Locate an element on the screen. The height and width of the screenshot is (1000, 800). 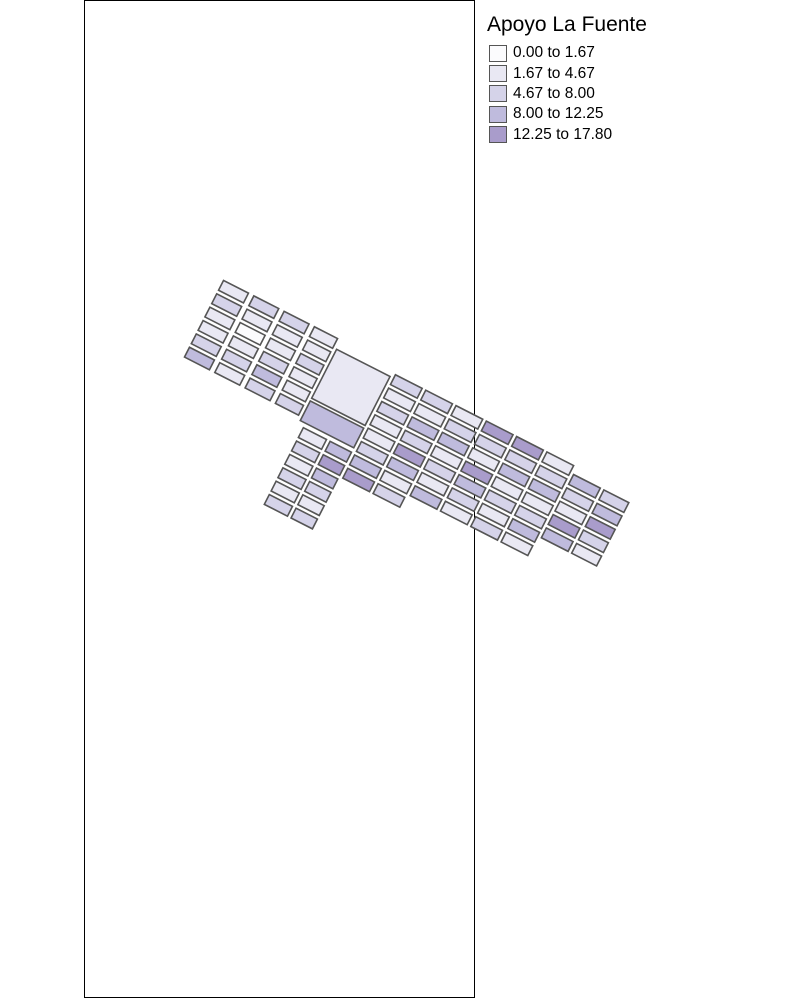
legend-item: 12.25 to 17.80 is located at coordinates (567, 135).